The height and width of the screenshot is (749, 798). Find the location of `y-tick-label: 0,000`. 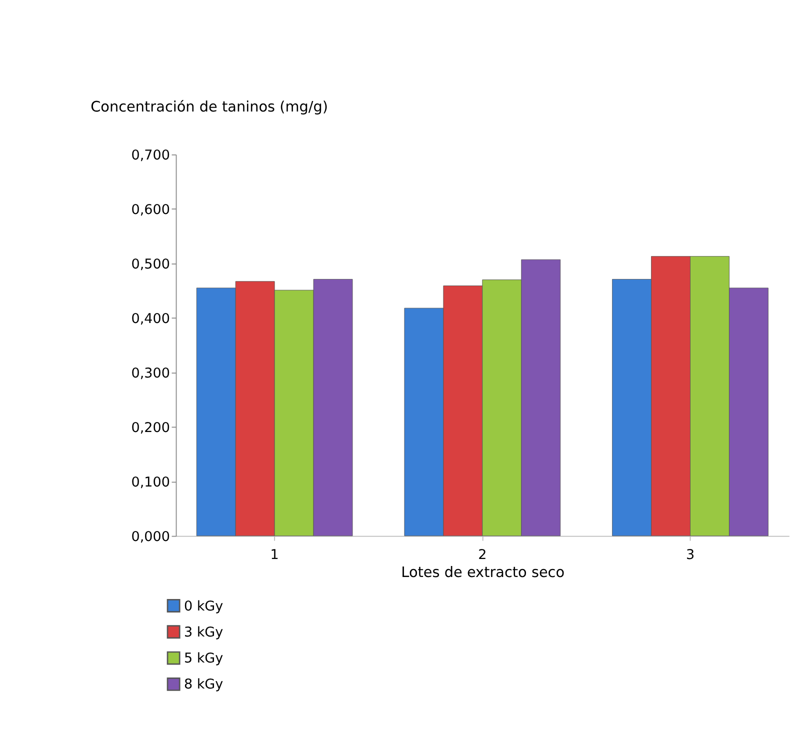

y-tick-label: 0,000 is located at coordinates (150, 536).